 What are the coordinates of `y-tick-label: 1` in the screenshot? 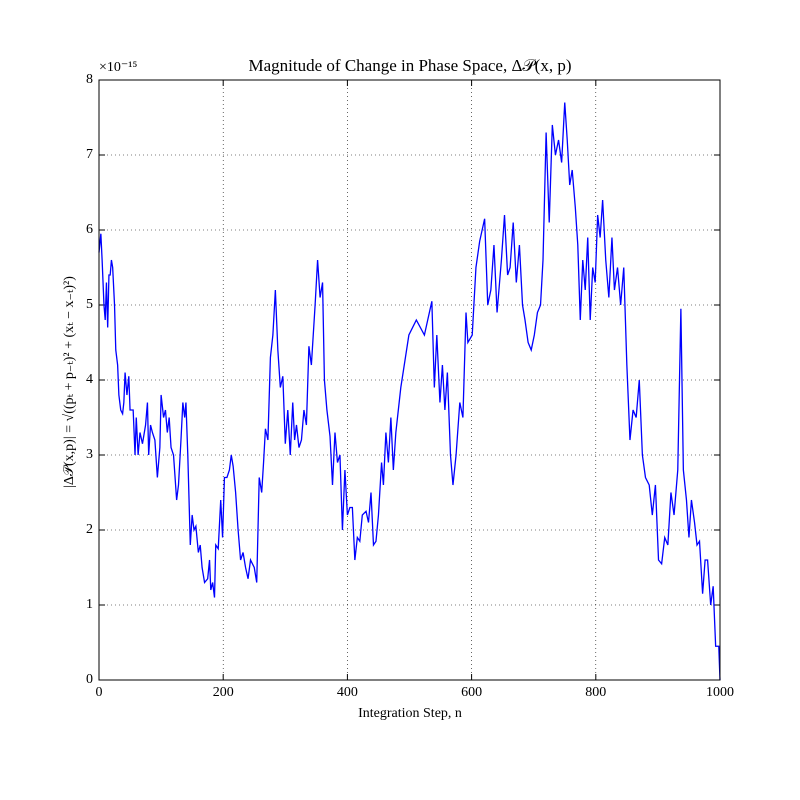 It's located at (89, 604).